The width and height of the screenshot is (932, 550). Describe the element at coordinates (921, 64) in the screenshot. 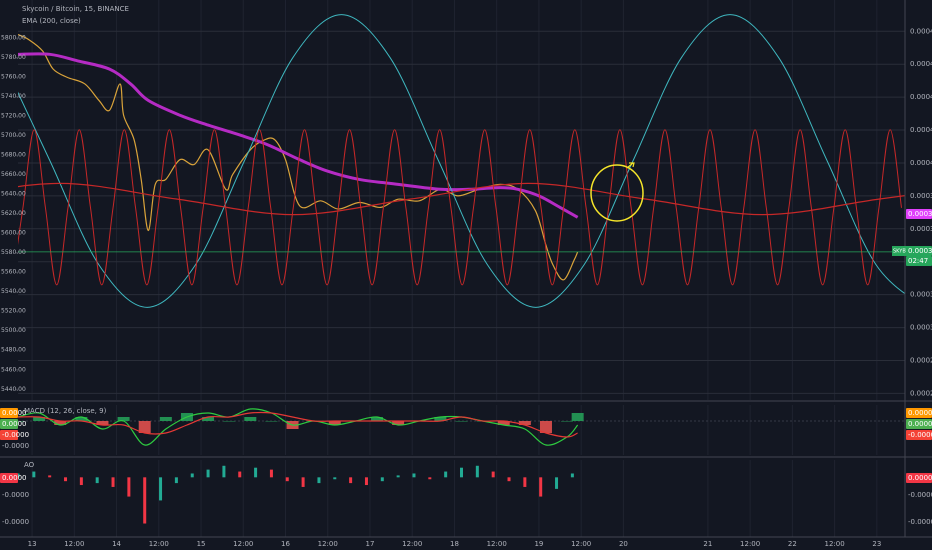

I see `y2-tick-label: 0.000460` at that location.